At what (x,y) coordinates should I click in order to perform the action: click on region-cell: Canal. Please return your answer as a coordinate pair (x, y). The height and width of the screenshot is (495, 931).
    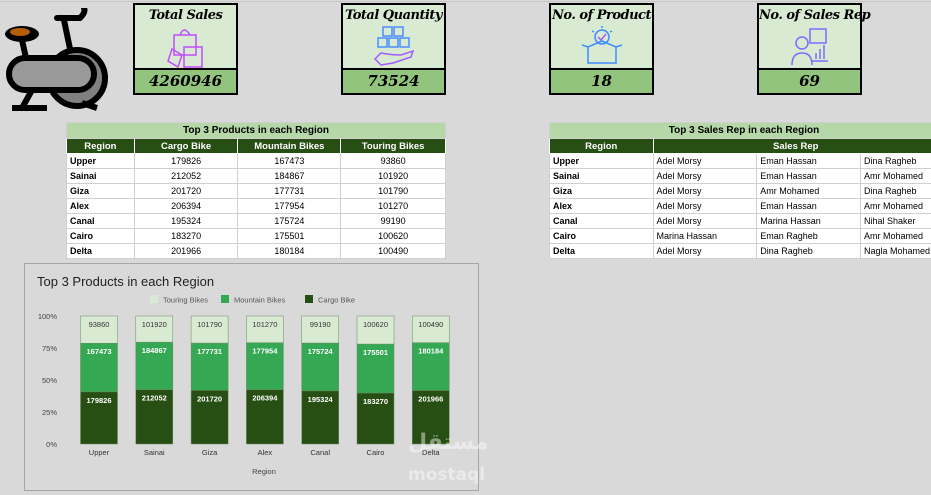
    Looking at the image, I should click on (601, 221).